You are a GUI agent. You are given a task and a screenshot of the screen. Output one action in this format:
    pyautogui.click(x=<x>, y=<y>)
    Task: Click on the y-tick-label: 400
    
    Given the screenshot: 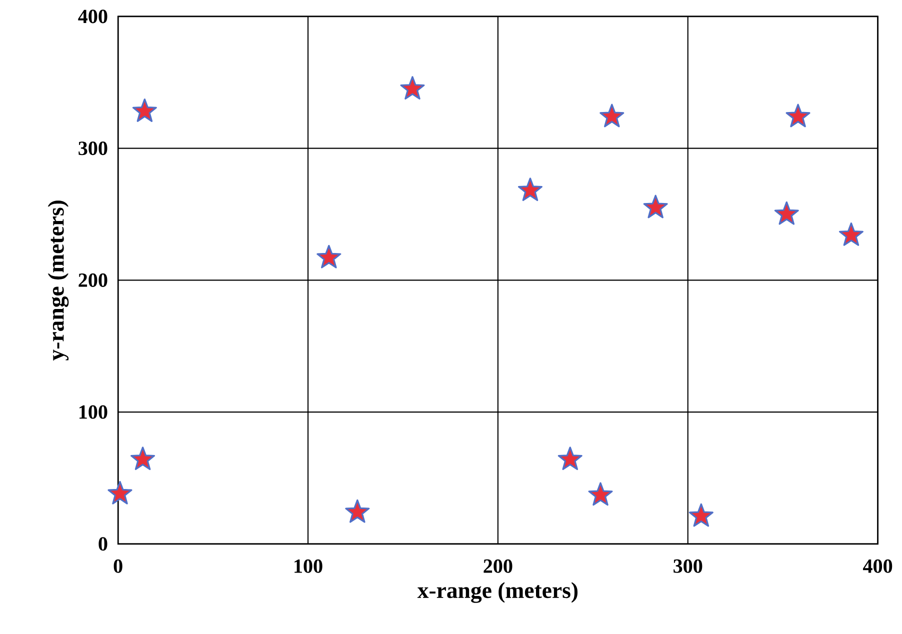 What is the action you would take?
    pyautogui.click(x=93, y=17)
    